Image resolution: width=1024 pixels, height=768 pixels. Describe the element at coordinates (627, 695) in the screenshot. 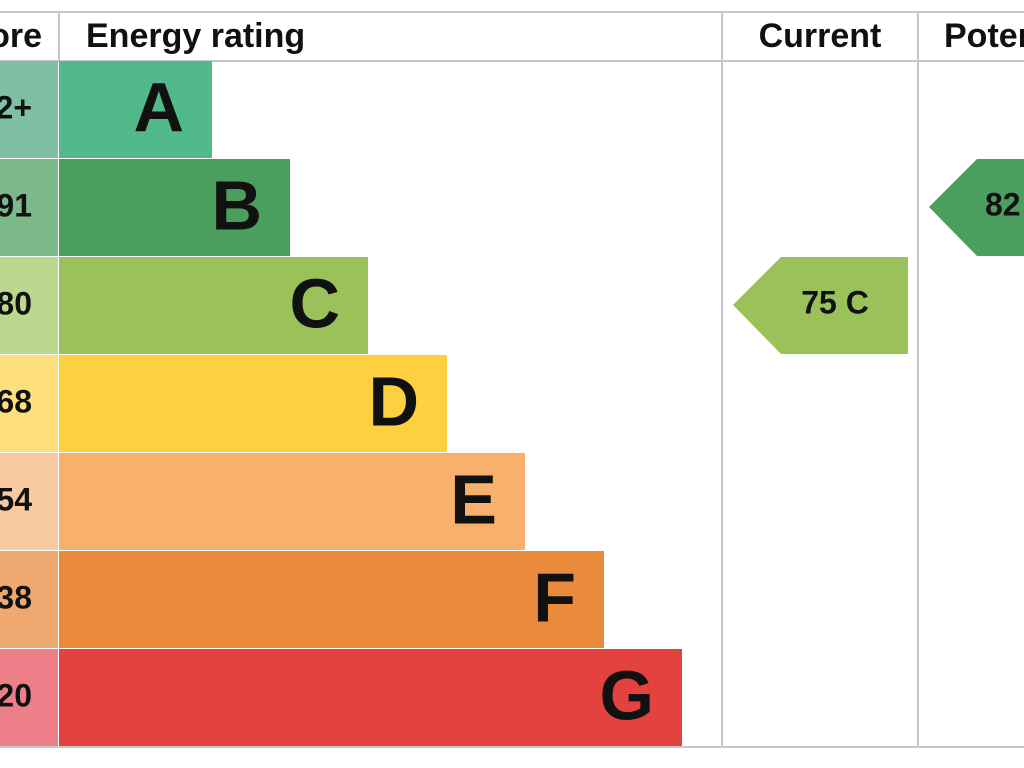

I see `band-letter: G` at that location.